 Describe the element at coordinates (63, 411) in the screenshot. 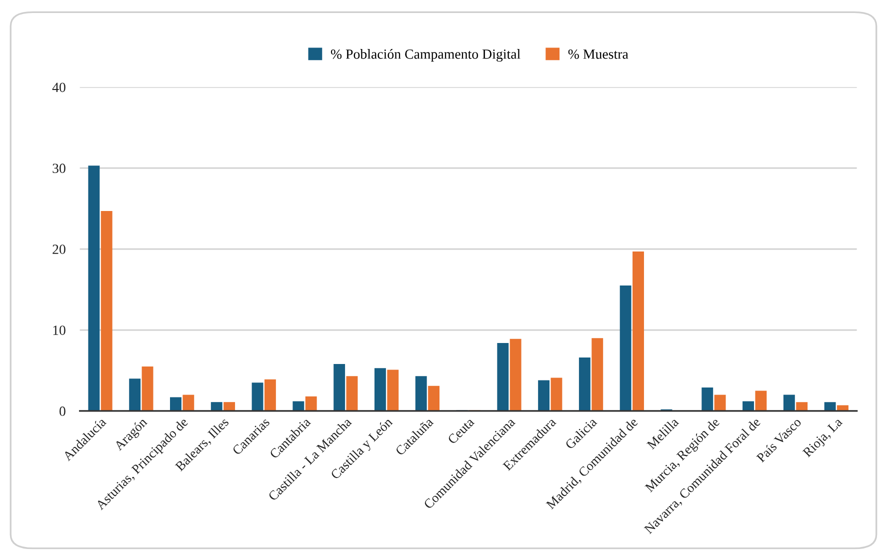

I see `y-tick-label: 0` at that location.